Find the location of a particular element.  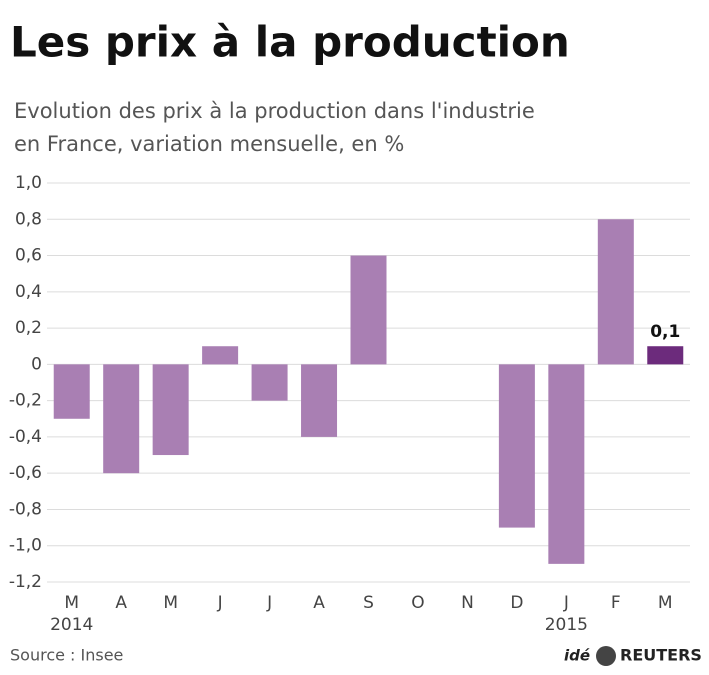

y-tick-label: -0,6 is located at coordinates (25, 473).